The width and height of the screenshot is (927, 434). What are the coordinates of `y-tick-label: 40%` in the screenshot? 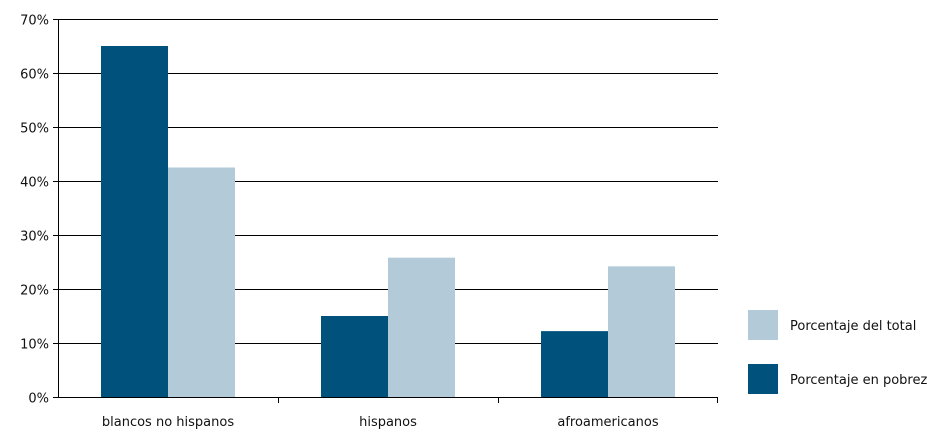 It's located at (34, 183).